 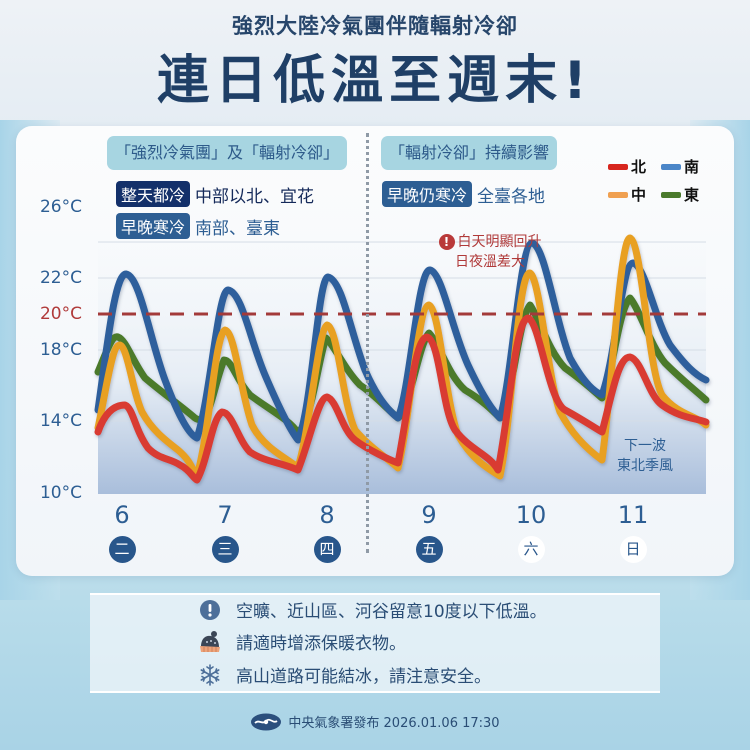 I want to click on day-number: 11, so click(x=633, y=515).